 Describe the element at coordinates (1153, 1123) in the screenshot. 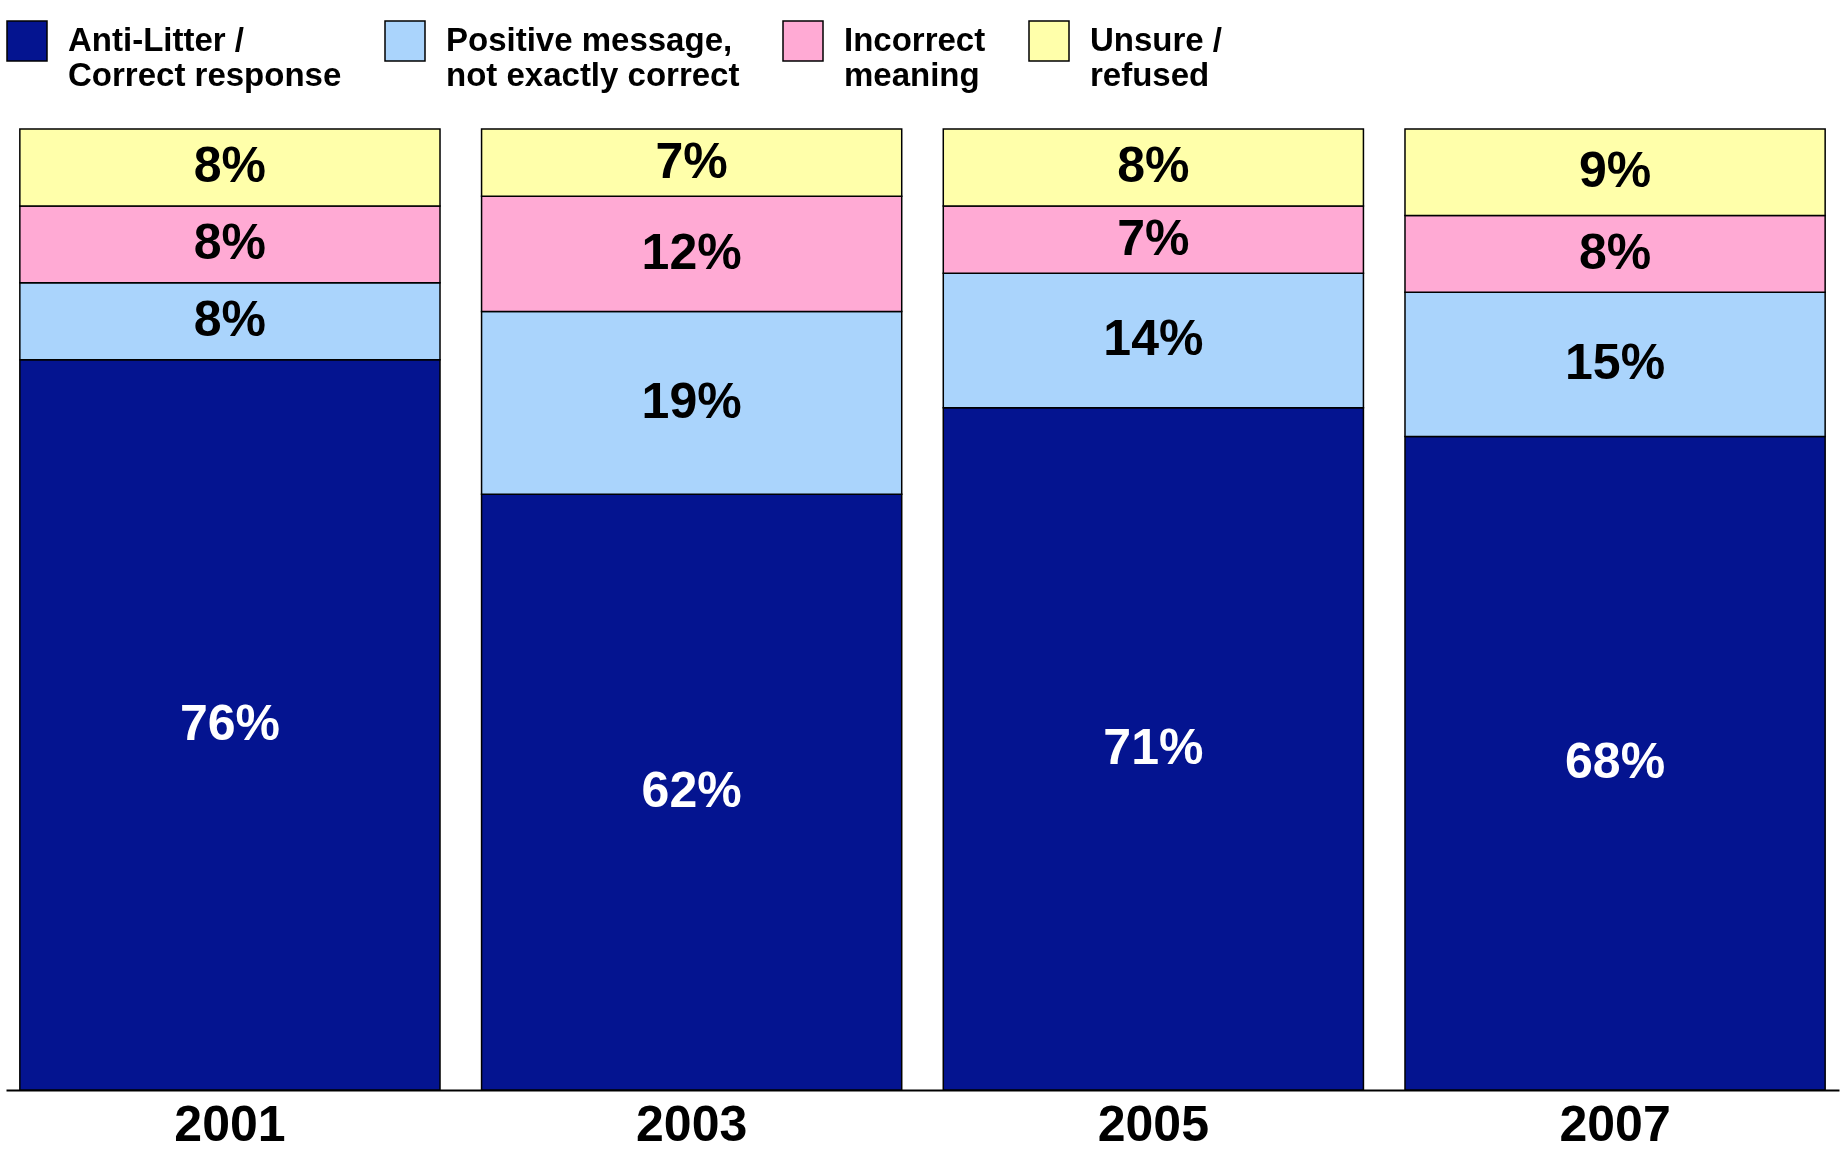

I see `x-tick-label: 2005` at that location.